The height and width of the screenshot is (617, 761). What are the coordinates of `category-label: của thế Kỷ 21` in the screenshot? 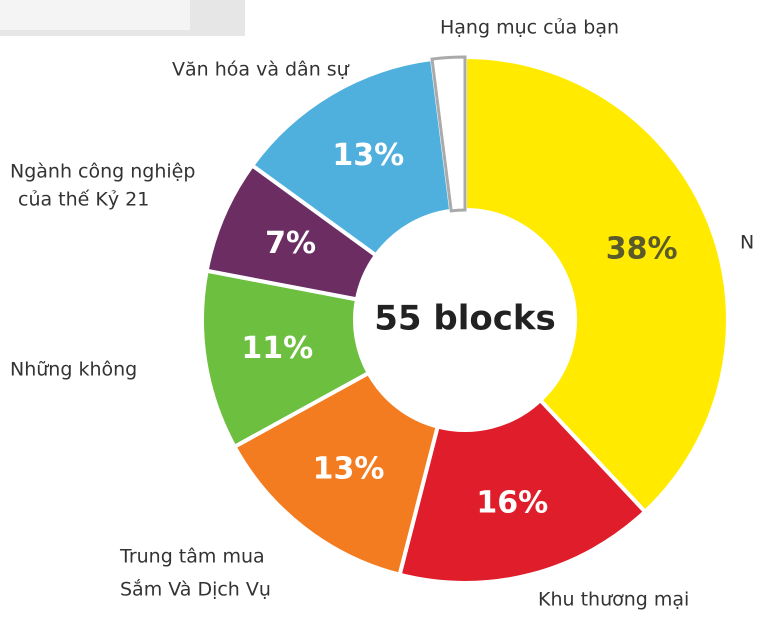 It's located at (83, 200).